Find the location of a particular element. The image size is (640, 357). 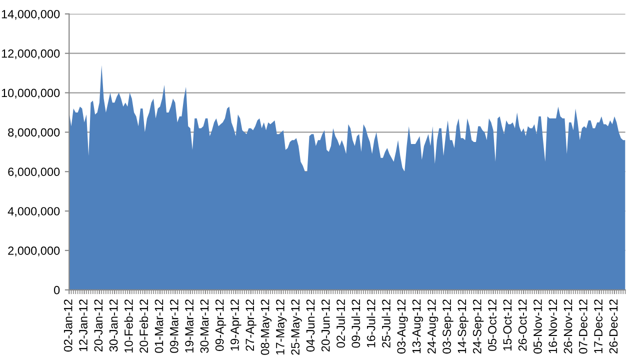

x-tick-label: 02-Jul-12 is located at coordinates (340, 324).